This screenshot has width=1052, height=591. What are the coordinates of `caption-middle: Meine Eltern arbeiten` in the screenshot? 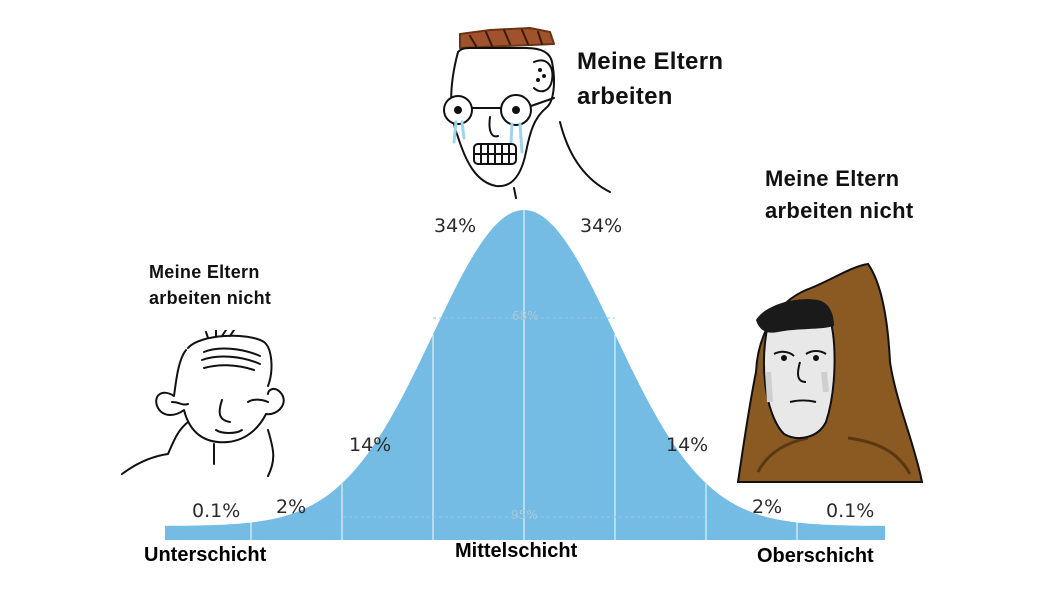 It's located at (650, 80).